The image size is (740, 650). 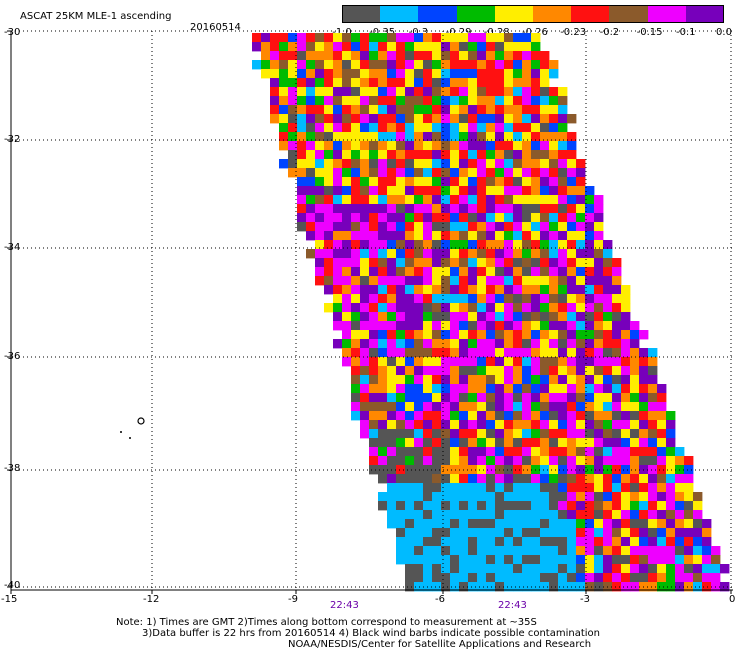 What do you see at coordinates (215, 27) in the screenshot?
I see `product-date: 20160514` at bounding box center [215, 27].